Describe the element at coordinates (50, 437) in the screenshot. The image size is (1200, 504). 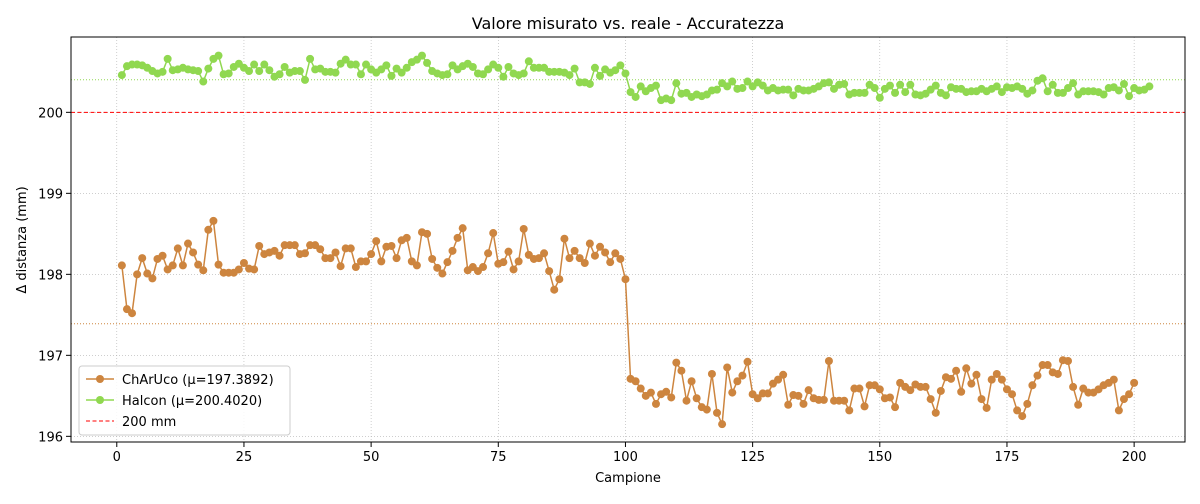
I see `y-tick-label: 196` at that location.